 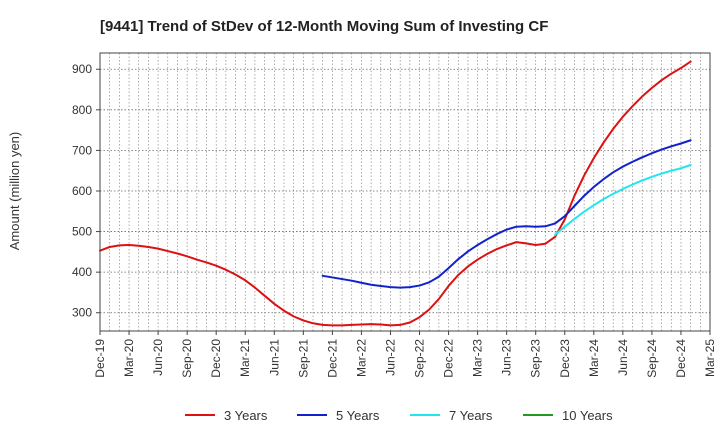 I want to click on legend-label-1: 3 Years, so click(x=246, y=415).